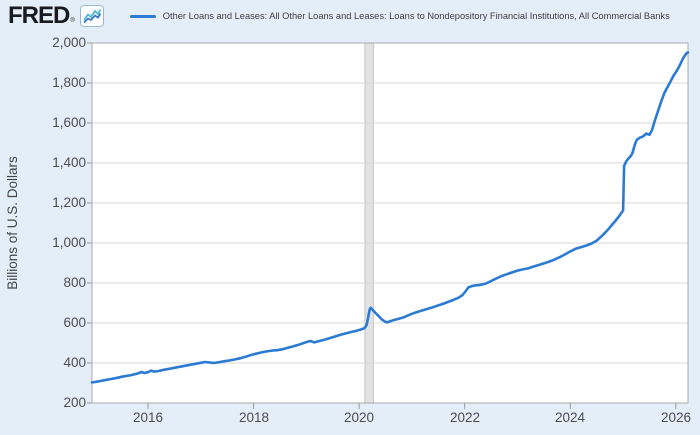  Describe the element at coordinates (148, 417) in the screenshot. I see `x-tick-label: 2016` at that location.